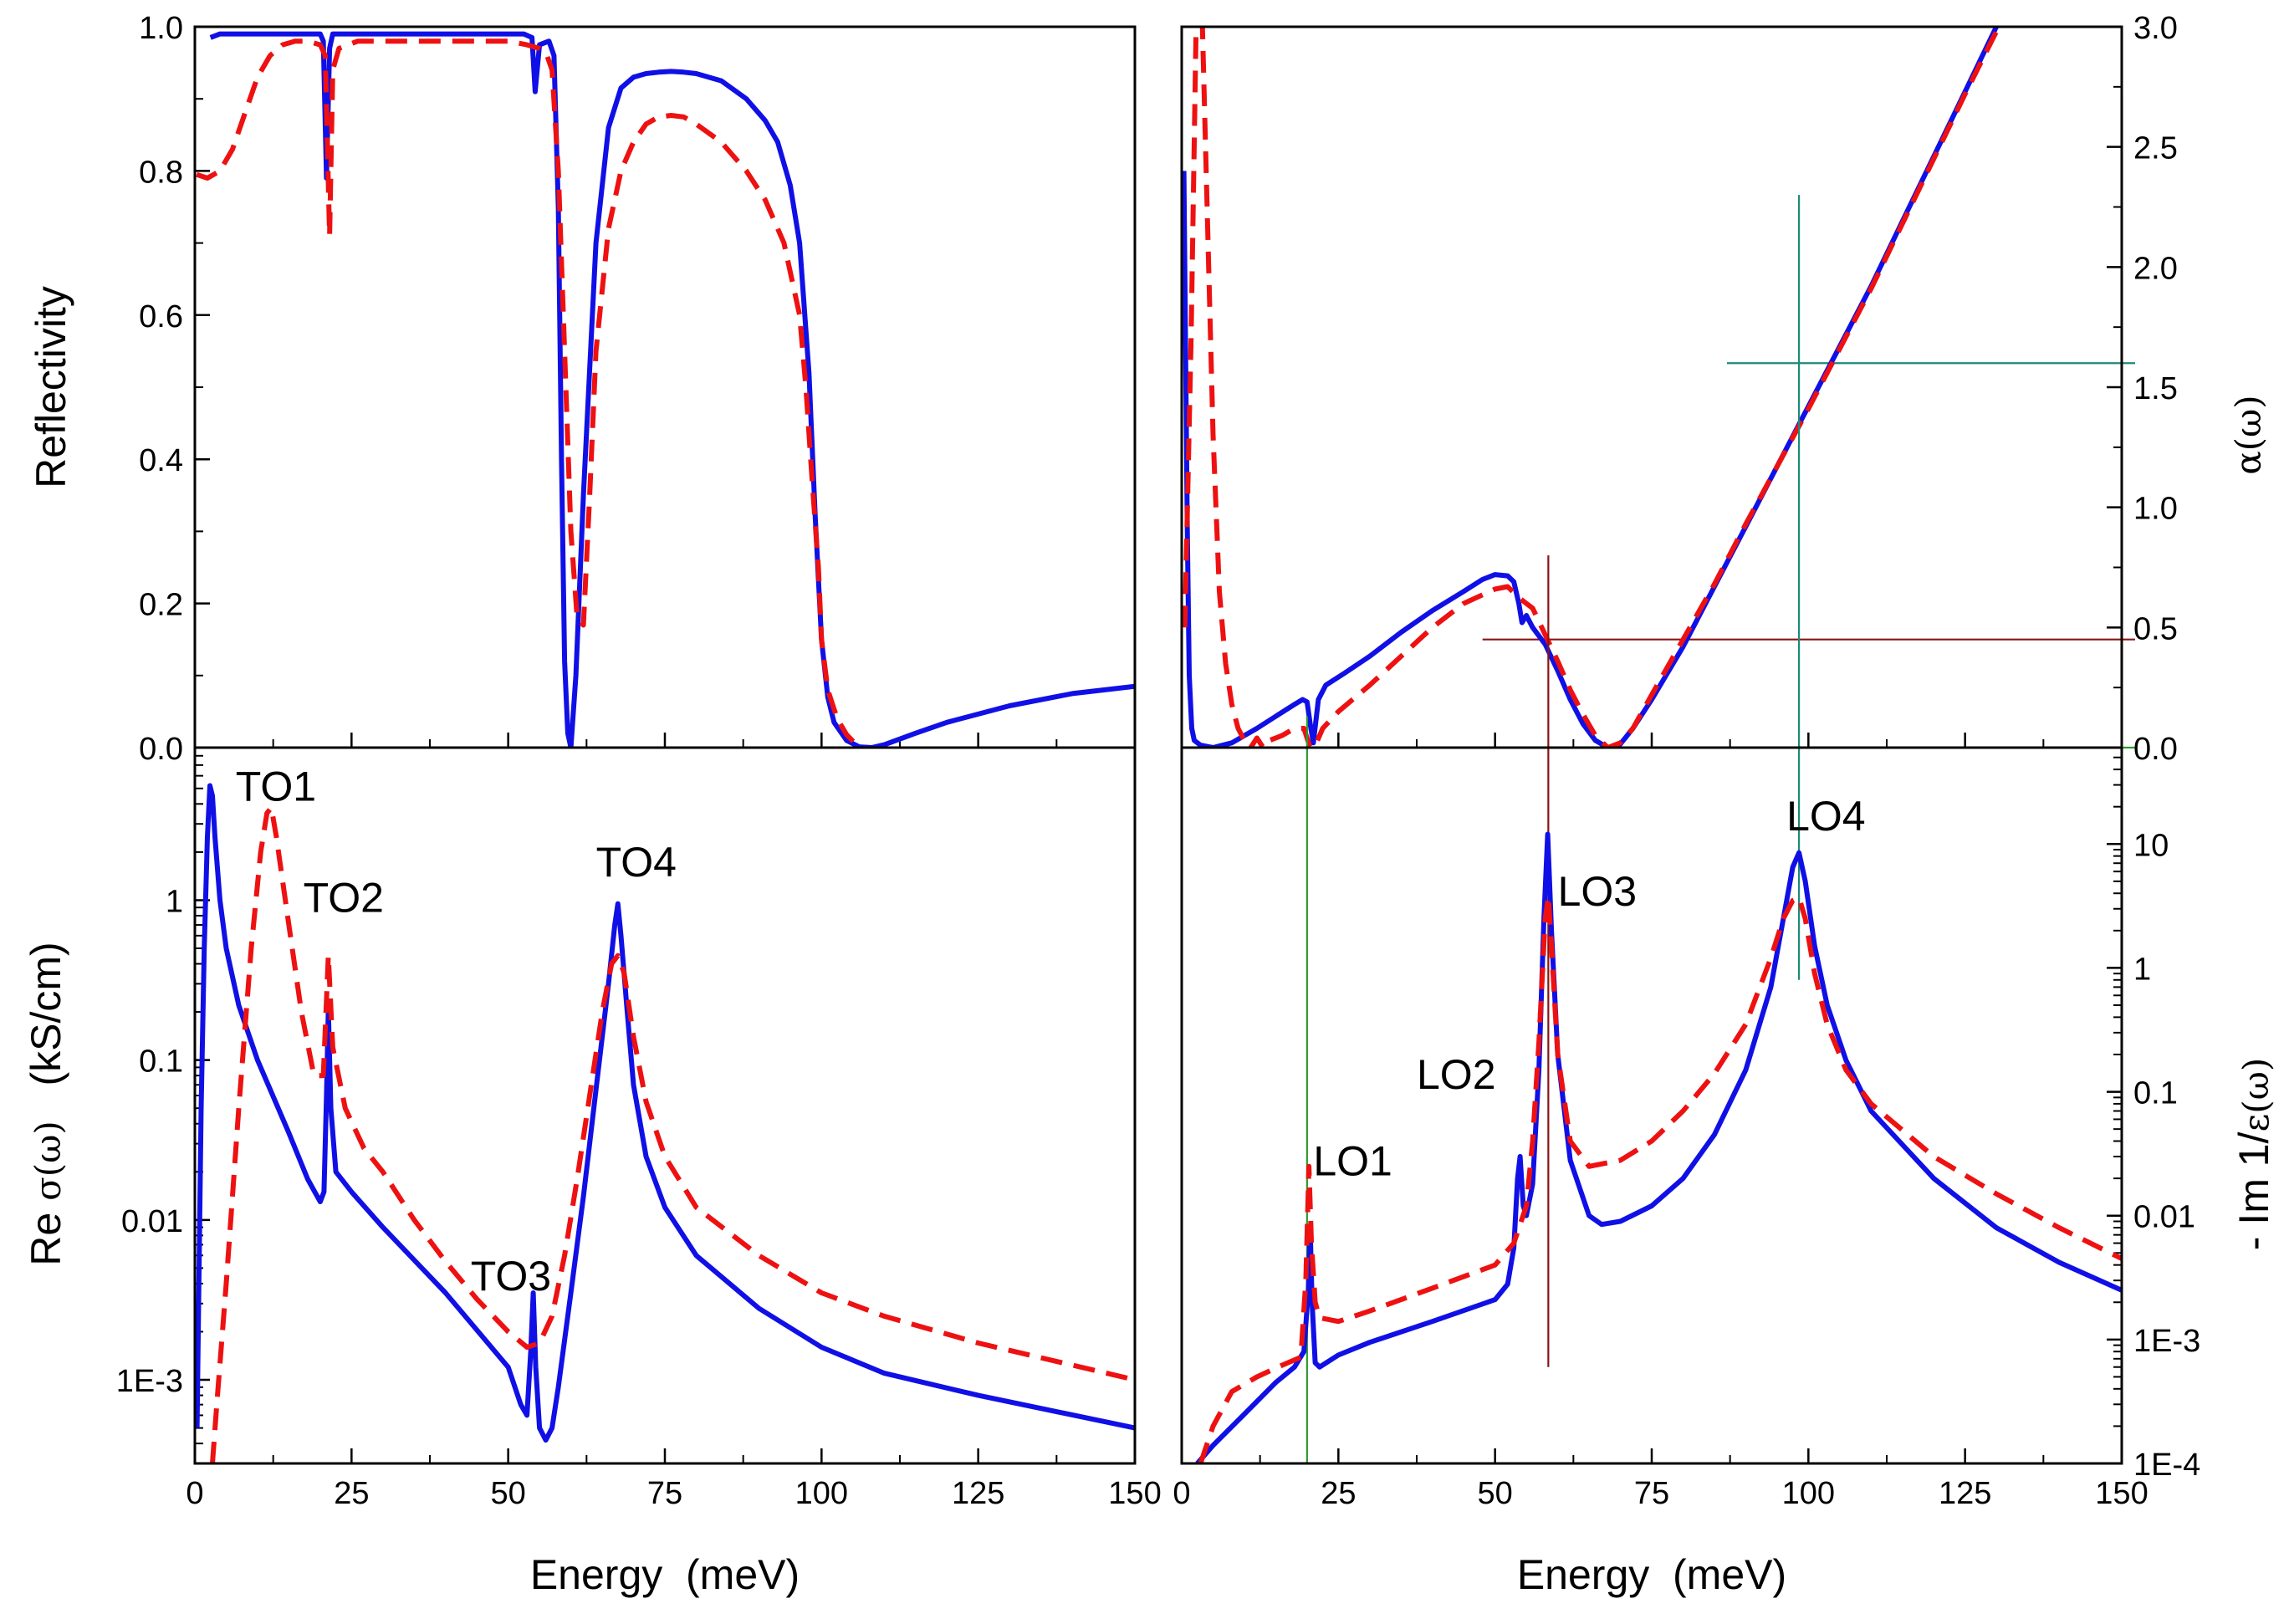 This screenshot has width=2289, height=1624. Describe the element at coordinates (161, 172) in the screenshot. I see `y-tick-label: 0.8` at that location.